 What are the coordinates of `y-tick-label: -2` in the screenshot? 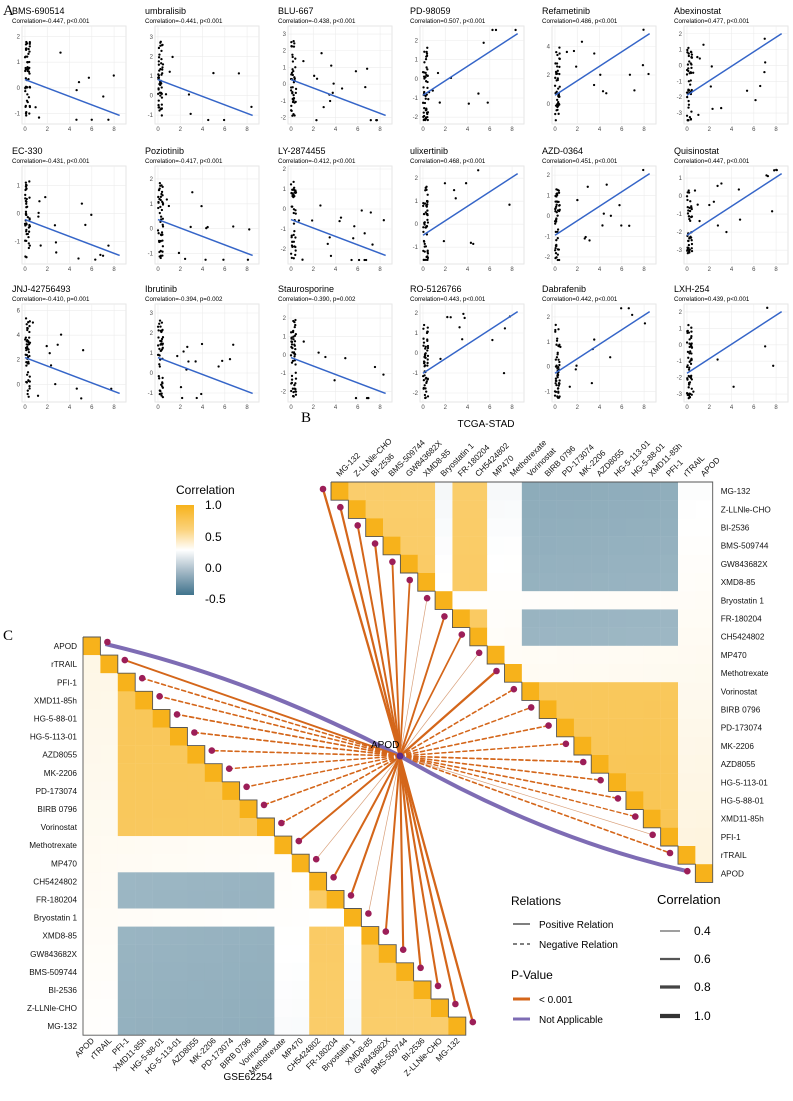 It's located at (416, 118).